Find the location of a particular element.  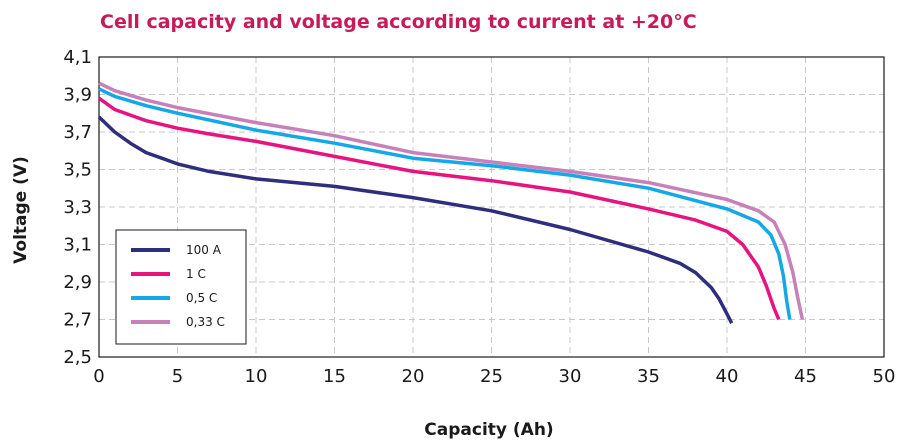

x-axis-title: Capacity (Ah) is located at coordinates (488, 430).